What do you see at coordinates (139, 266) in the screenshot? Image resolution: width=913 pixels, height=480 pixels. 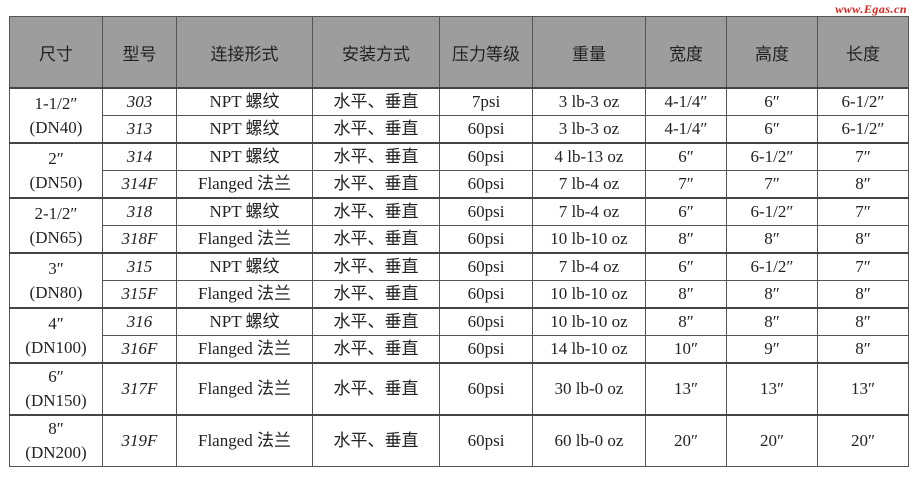 I see `cell-model: 315` at bounding box center [139, 266].